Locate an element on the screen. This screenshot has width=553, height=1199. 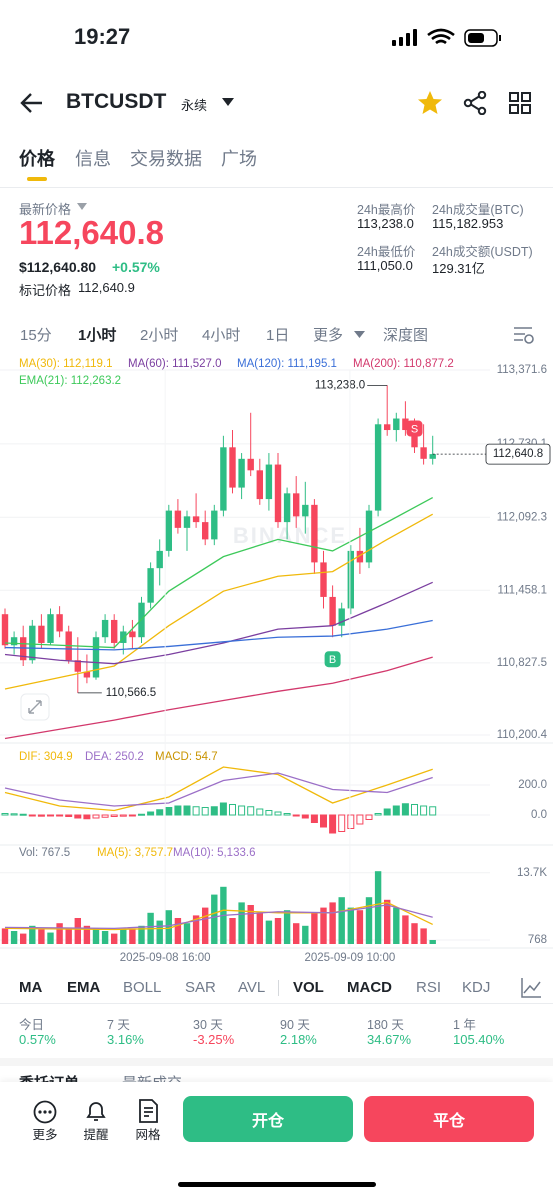
open-button: 开仓 is located at coordinates (268, 1119).